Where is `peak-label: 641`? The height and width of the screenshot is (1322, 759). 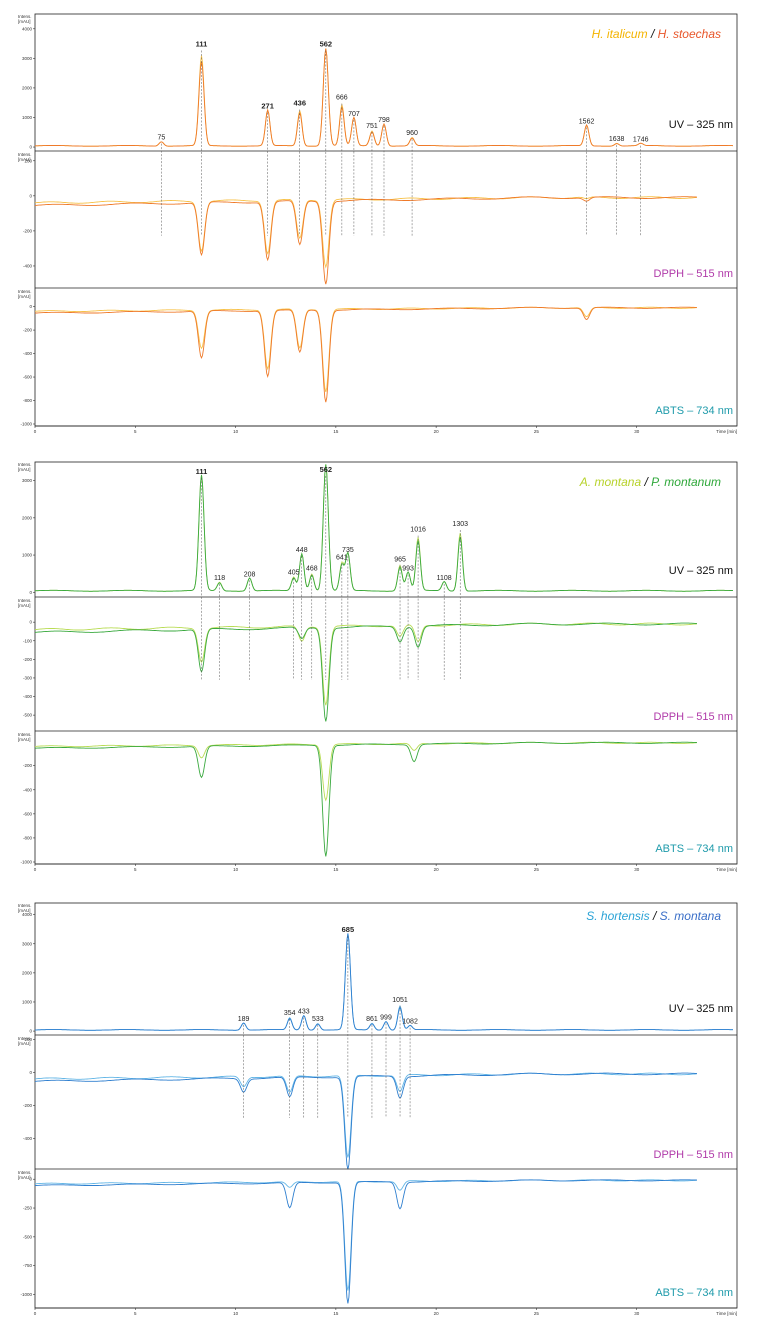
peak-label: 641 is located at coordinates (342, 558).